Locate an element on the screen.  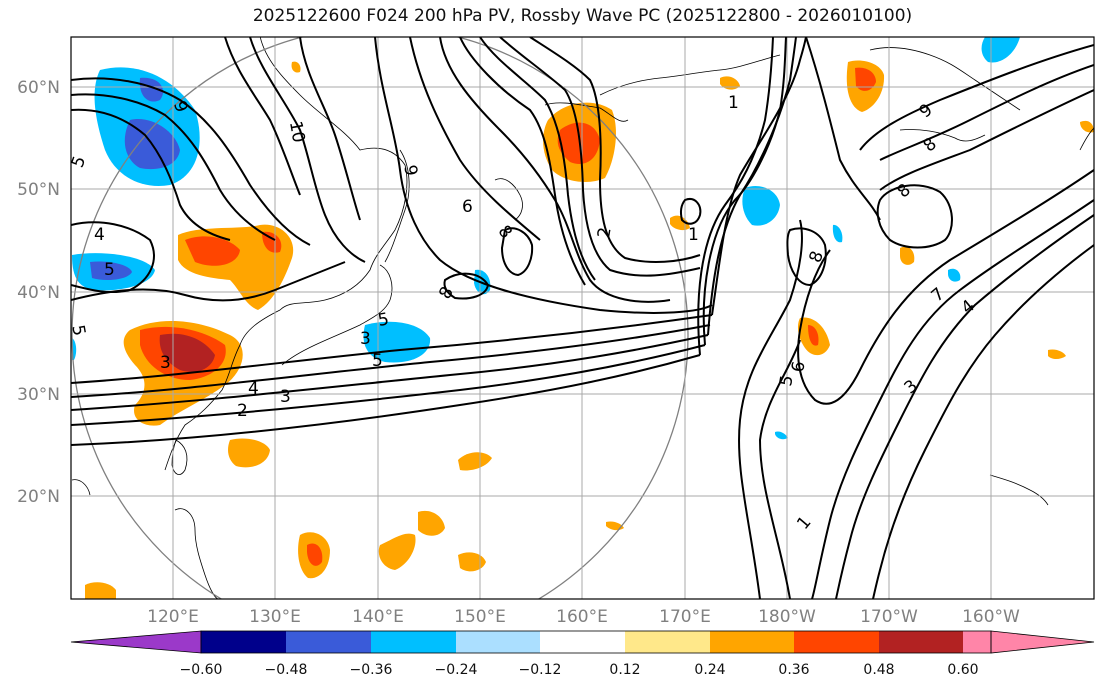
lat-label: 30°N is located at coordinates (38, 395).